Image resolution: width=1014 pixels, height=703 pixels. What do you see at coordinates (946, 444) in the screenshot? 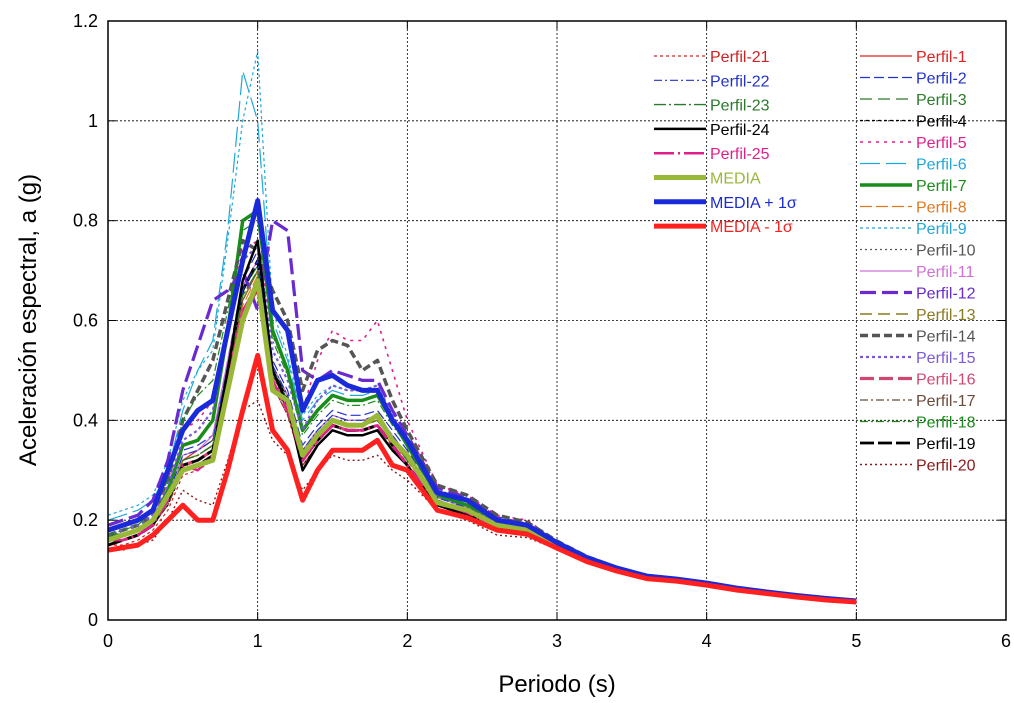
I see `legend-label: Perfil-19` at bounding box center [946, 444].